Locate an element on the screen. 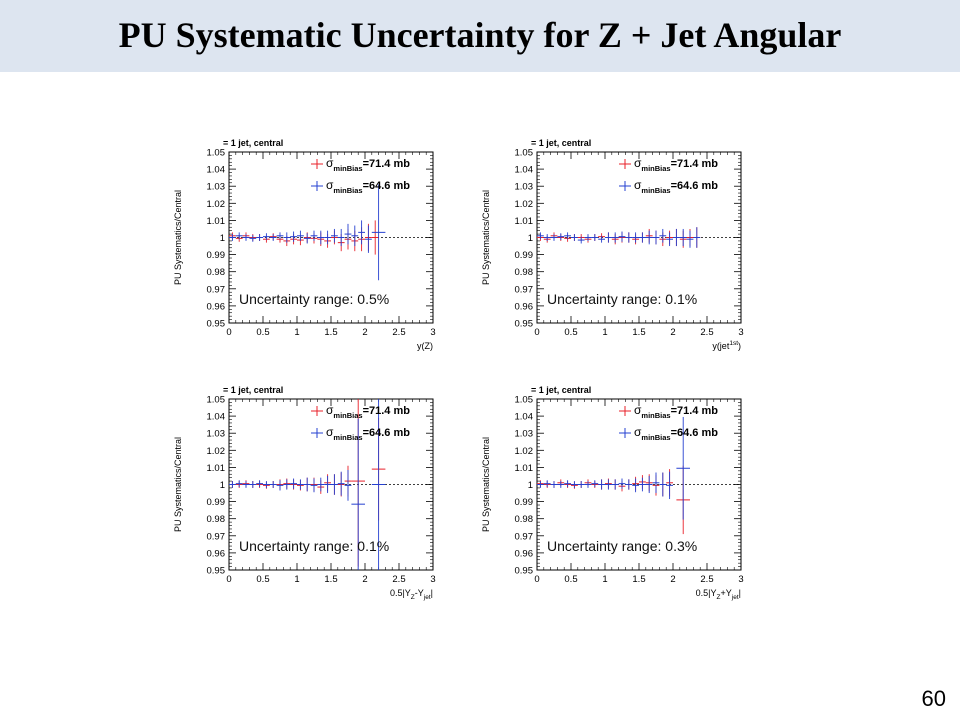 The height and width of the screenshot is (720, 960). uncertainty-annotation: Uncertainty range: 0.3% is located at coordinates (622, 546).